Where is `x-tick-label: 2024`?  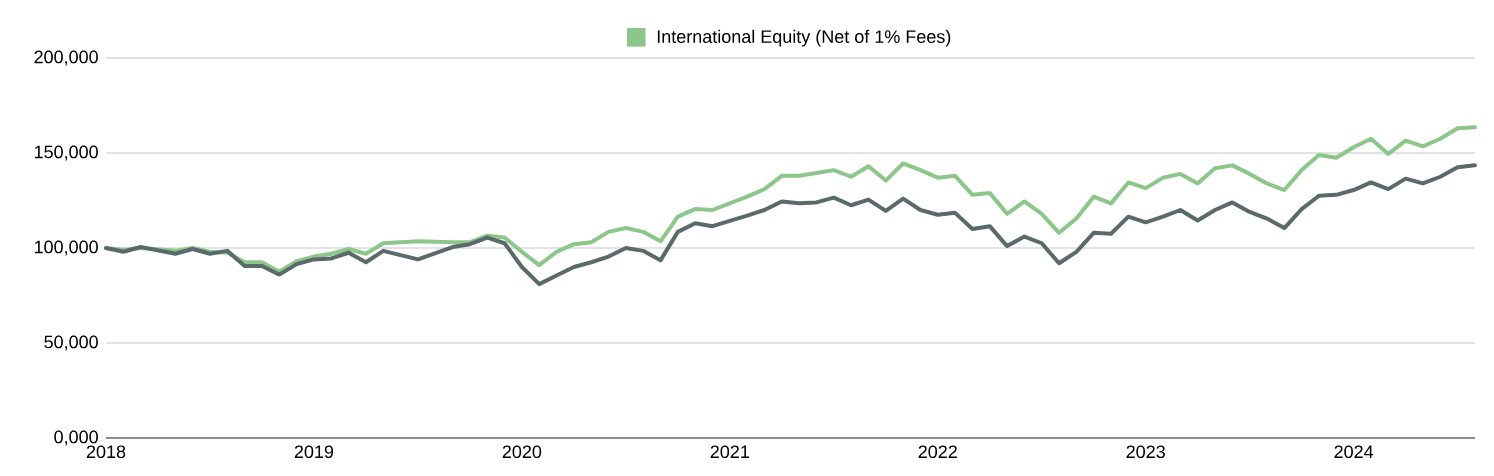 x-tick-label: 2024 is located at coordinates (1354, 452).